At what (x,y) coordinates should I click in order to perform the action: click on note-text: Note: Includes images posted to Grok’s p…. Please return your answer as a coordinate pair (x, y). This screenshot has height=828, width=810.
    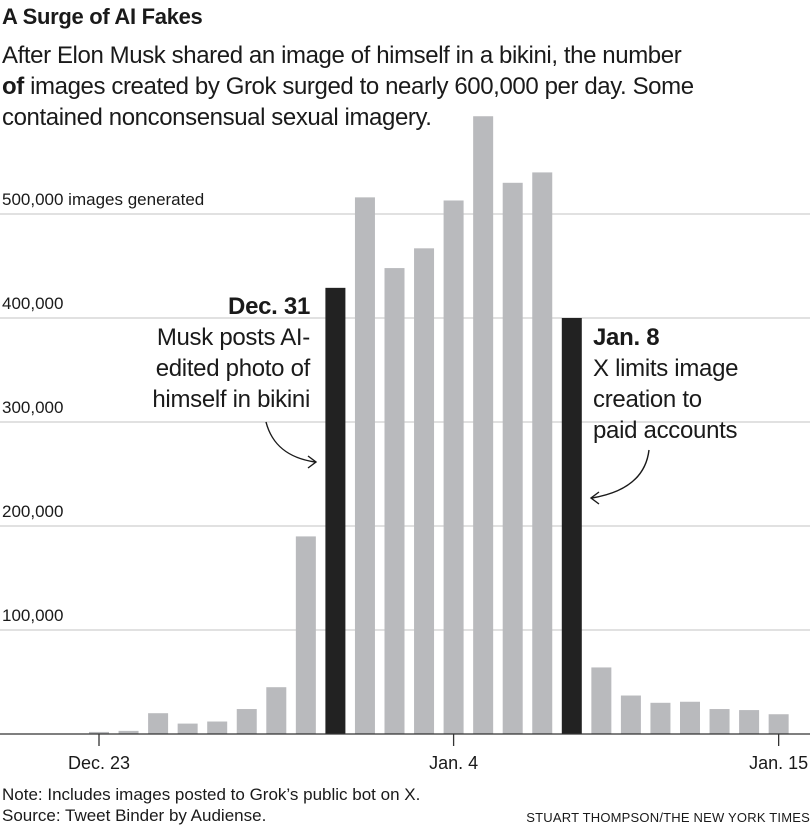
    Looking at the image, I should click on (211, 794).